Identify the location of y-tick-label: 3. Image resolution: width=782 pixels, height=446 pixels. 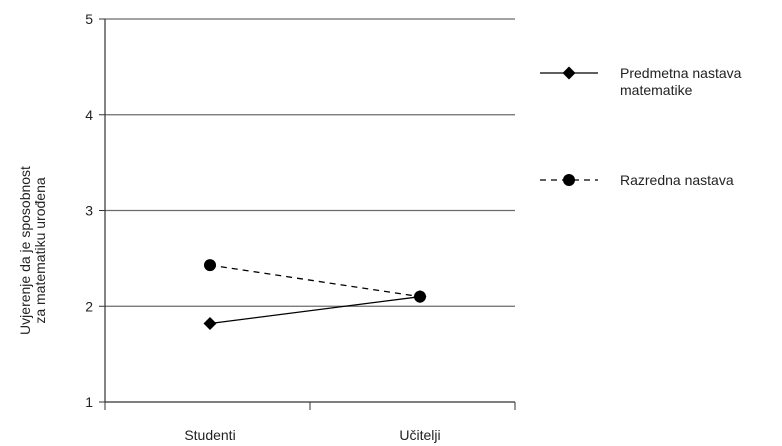
(89, 211).